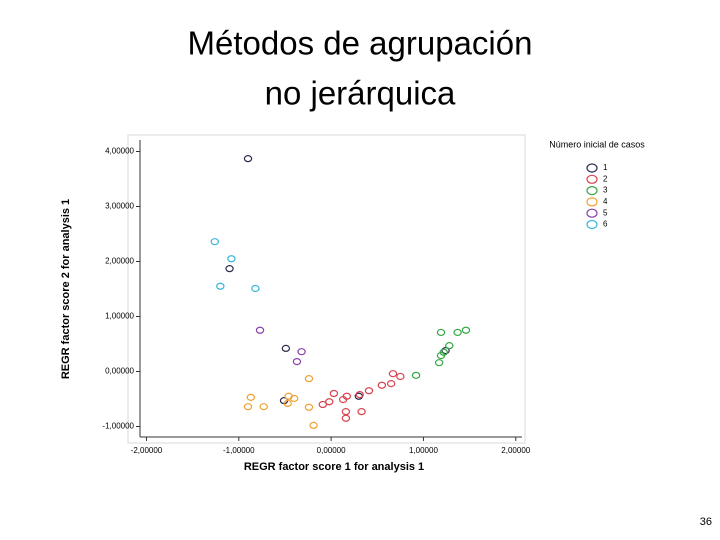 The width and height of the screenshot is (720, 540). Describe the element at coordinates (515, 450) in the screenshot. I see `x-tick-label: 2,00000` at that location.